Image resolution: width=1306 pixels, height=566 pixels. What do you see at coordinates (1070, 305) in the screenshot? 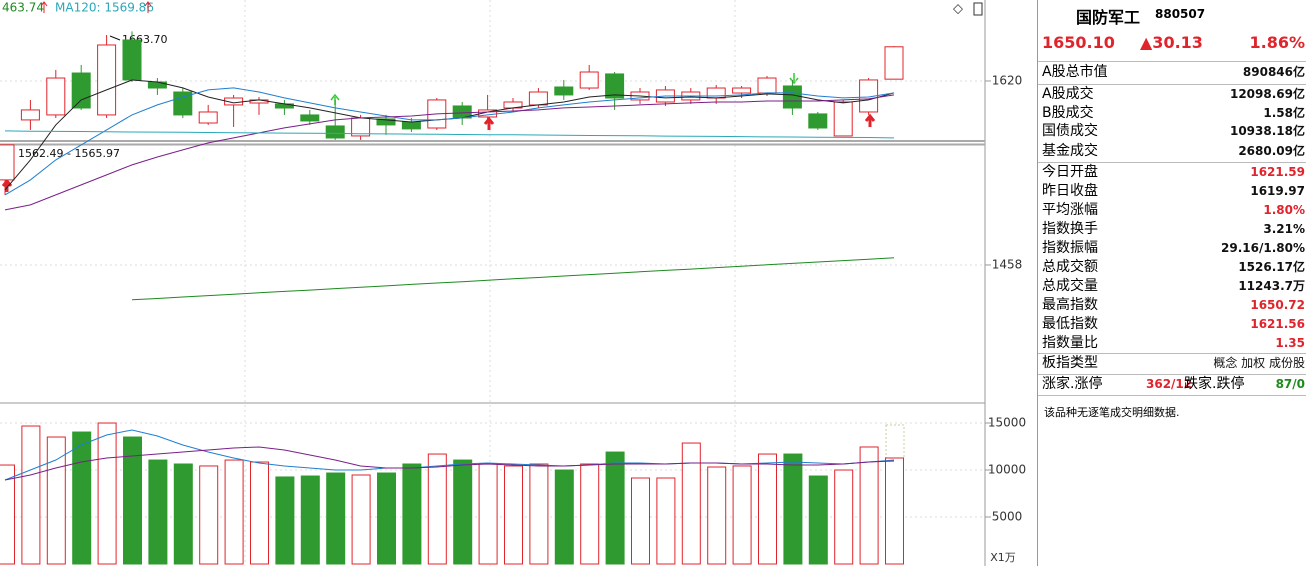
I see `stat-label: 最高指数` at bounding box center [1070, 305].